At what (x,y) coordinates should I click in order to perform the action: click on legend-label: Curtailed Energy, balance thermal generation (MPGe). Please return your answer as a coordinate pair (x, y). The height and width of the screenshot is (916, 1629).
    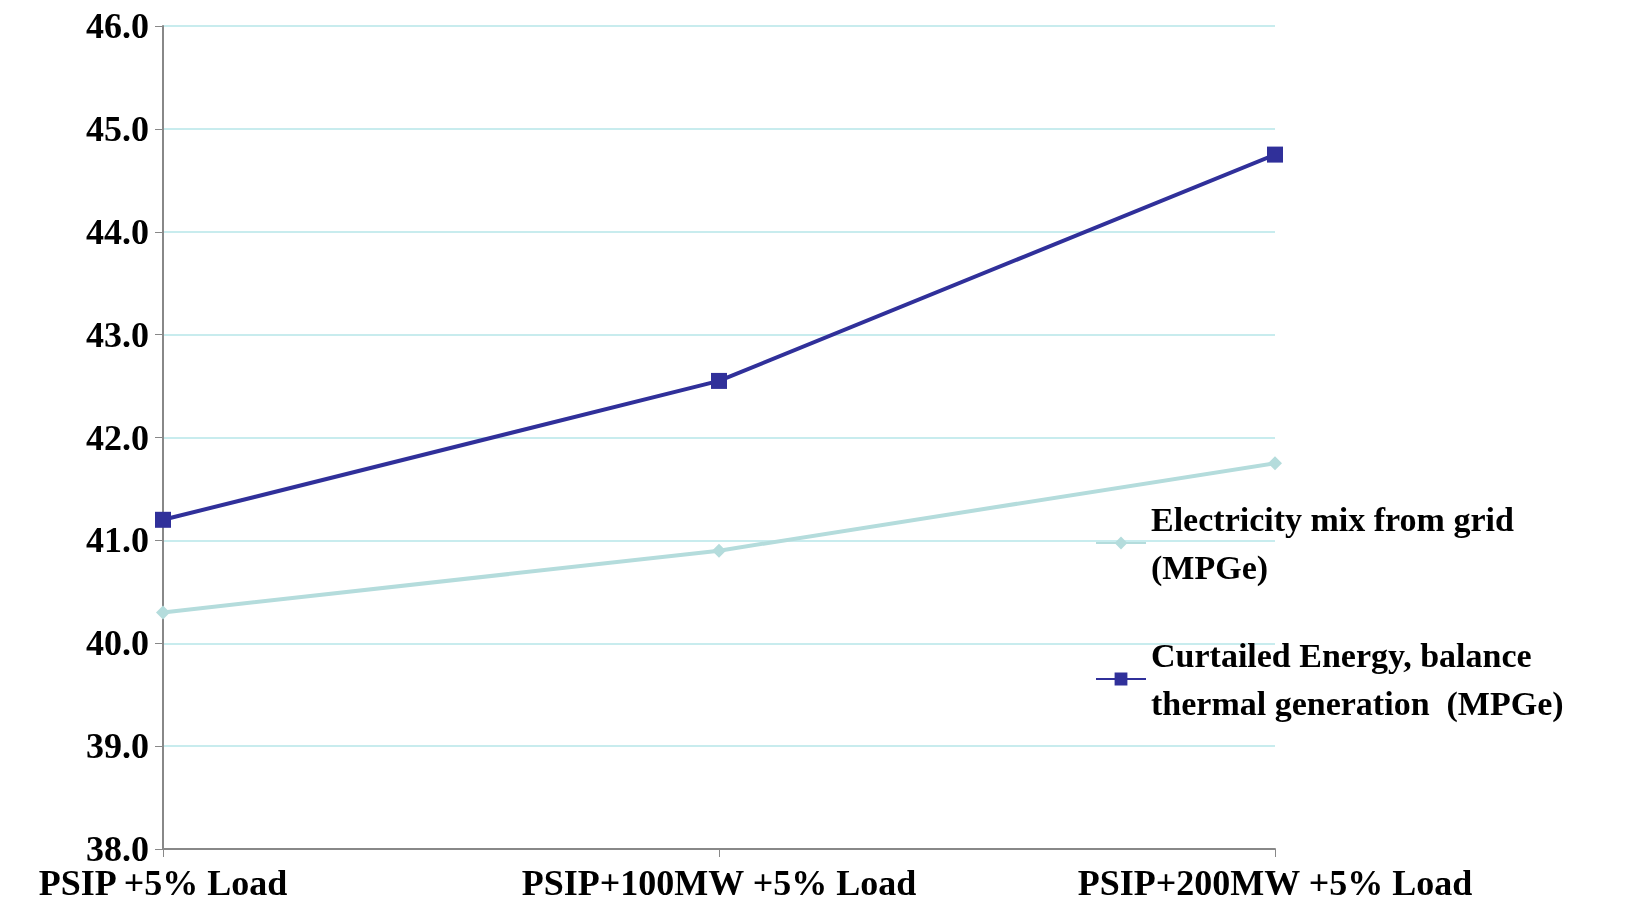
    Looking at the image, I should click on (1357, 679).